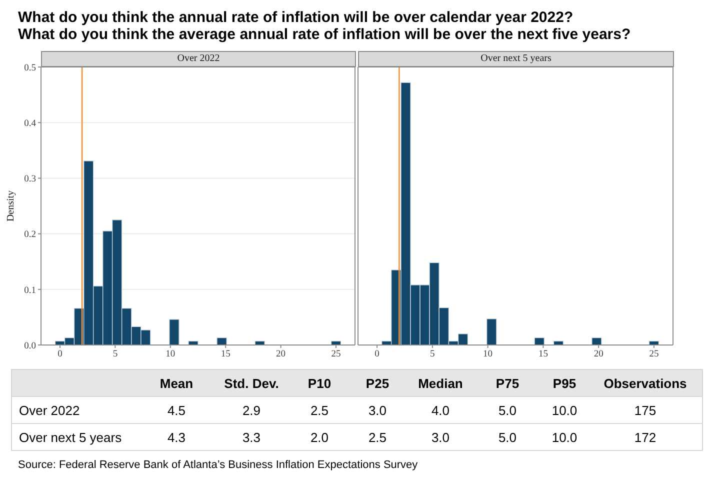  I want to click on text: 3.3, so click(251, 437).